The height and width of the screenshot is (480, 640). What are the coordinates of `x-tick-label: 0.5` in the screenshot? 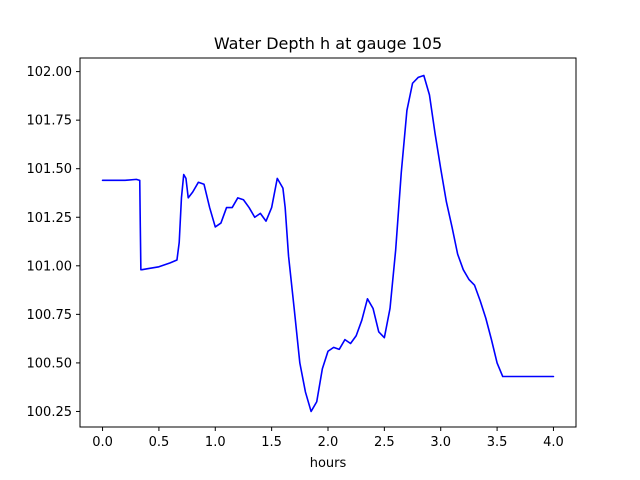 It's located at (159, 442).